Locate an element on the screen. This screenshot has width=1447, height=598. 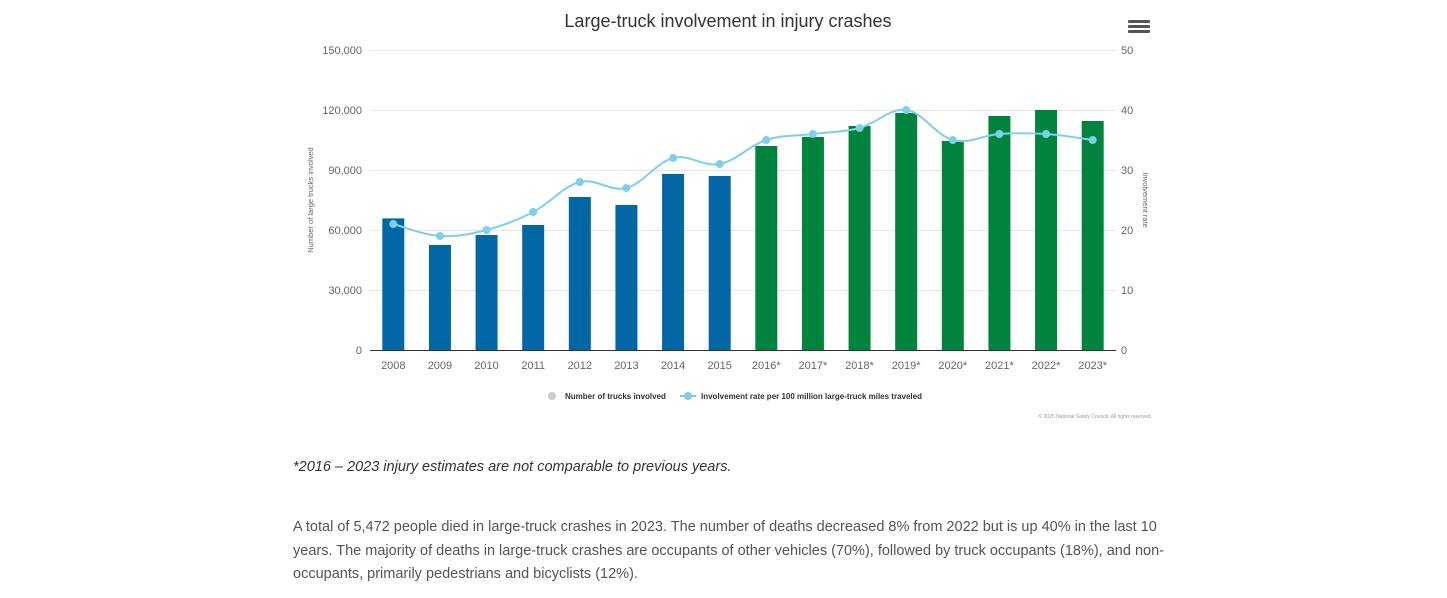
x-tick-label: 2016* is located at coordinates (766, 366).